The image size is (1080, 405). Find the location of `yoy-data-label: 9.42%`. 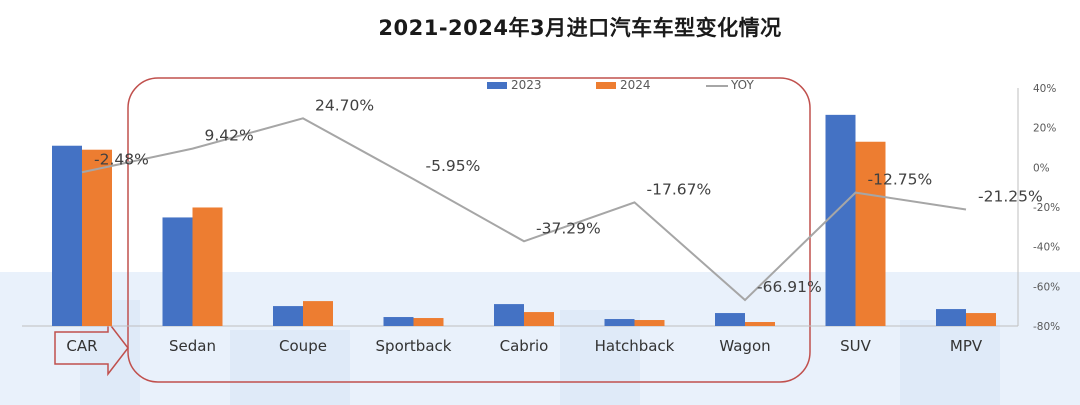

yoy-data-label: 9.42% is located at coordinates (229, 136).